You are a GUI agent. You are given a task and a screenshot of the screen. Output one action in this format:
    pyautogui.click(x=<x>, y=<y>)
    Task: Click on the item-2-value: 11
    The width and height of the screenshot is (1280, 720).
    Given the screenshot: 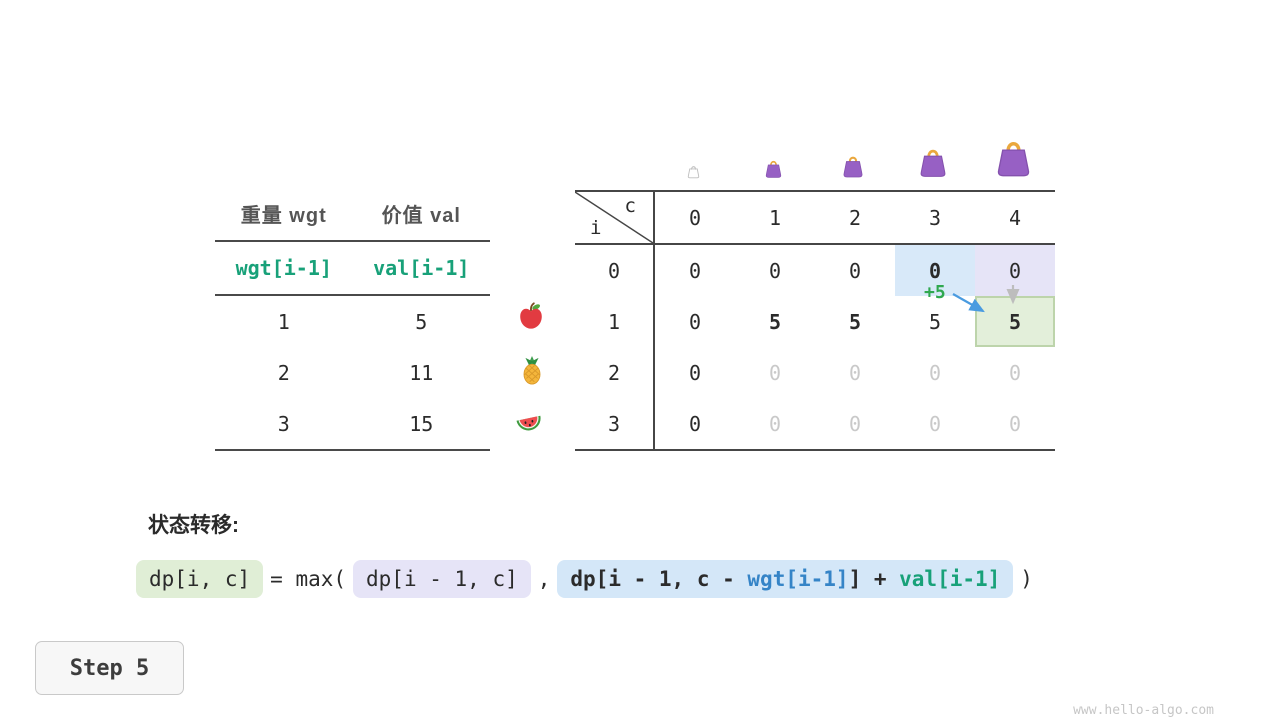 What is the action you would take?
    pyautogui.click(x=421, y=372)
    